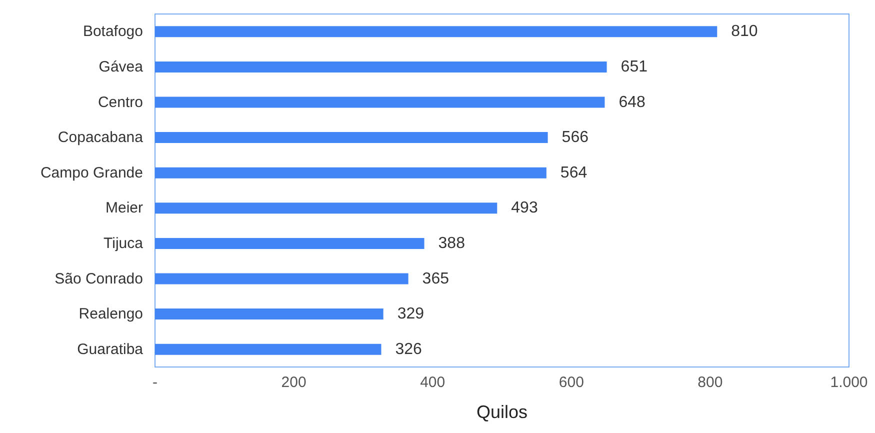 The width and height of the screenshot is (875, 433). What do you see at coordinates (91, 173) in the screenshot?
I see `y-tick-label: Campo Grande` at bounding box center [91, 173].